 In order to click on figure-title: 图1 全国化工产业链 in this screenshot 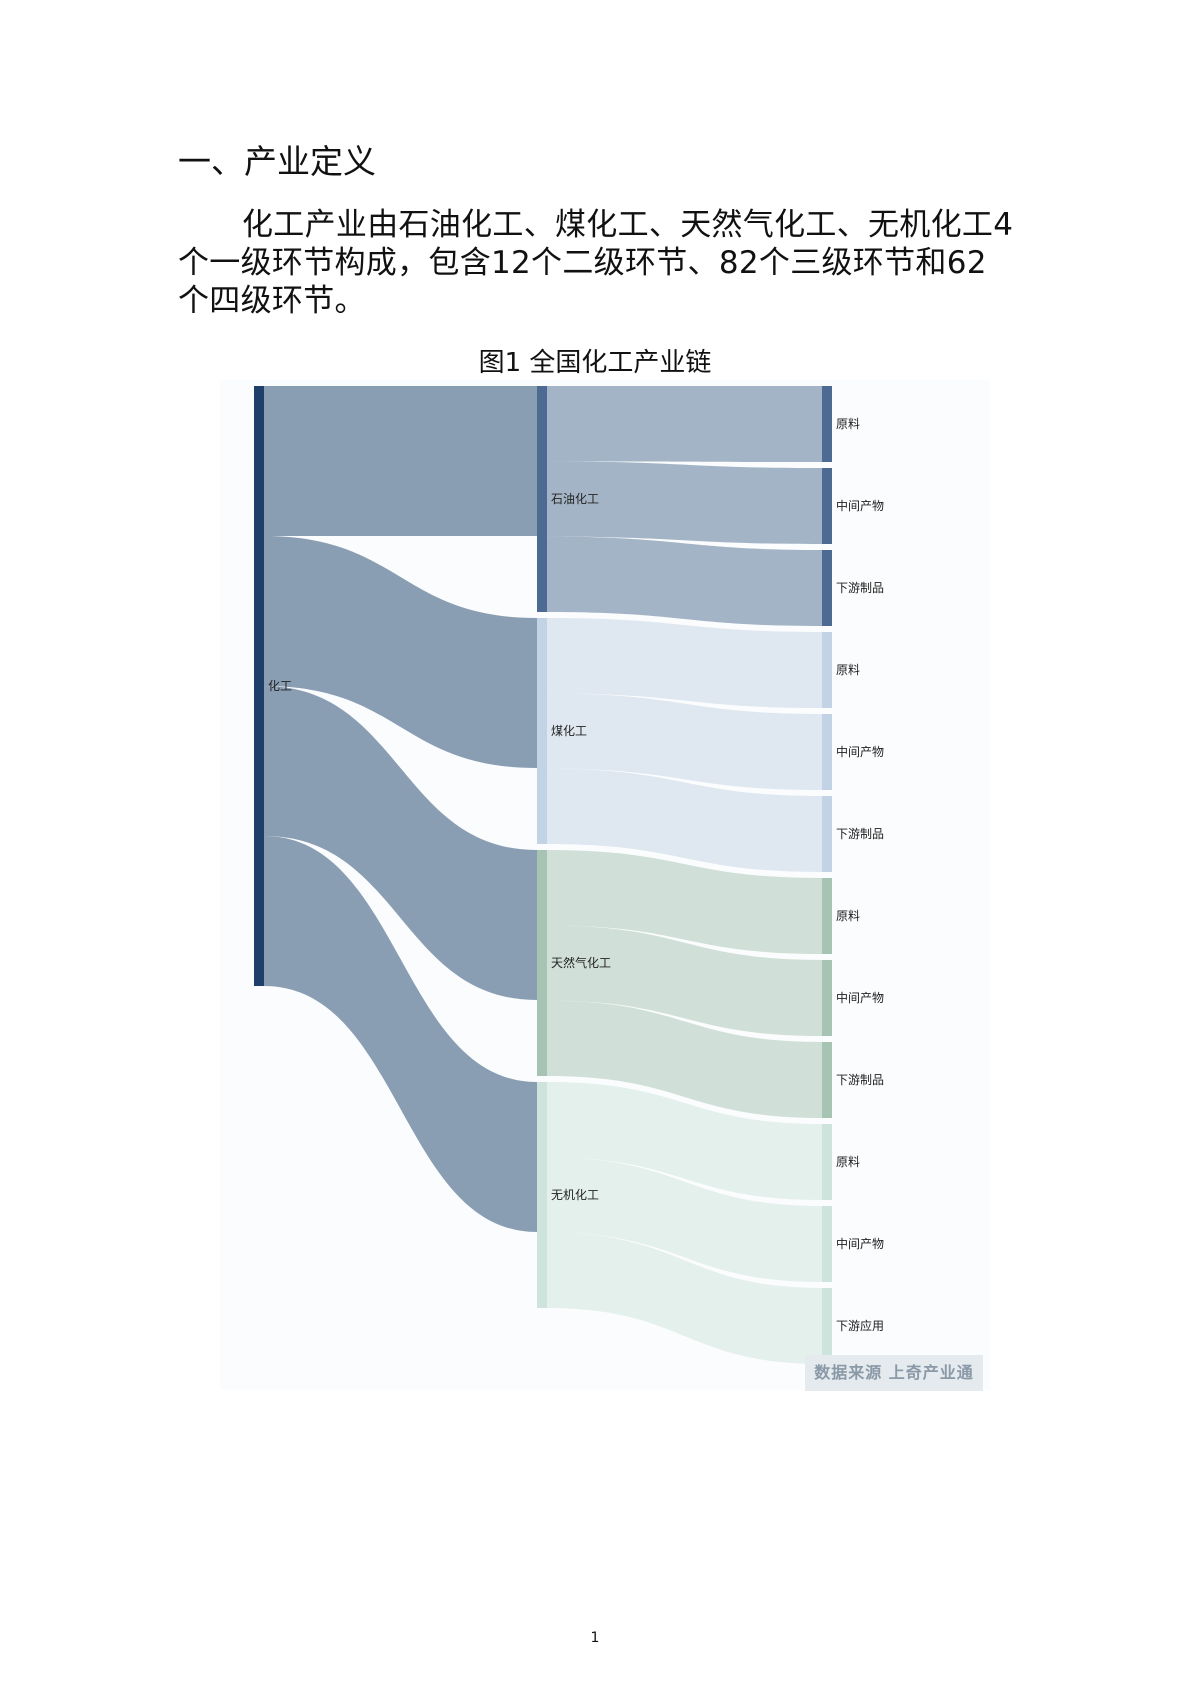, I will do `click(595, 363)`.